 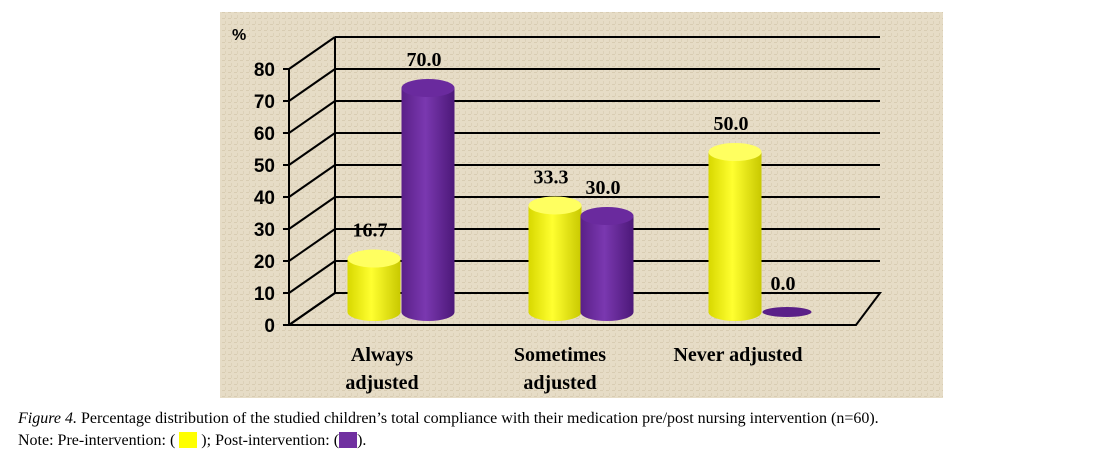 What do you see at coordinates (783, 284) in the screenshot?
I see `data-label: 0.0` at bounding box center [783, 284].